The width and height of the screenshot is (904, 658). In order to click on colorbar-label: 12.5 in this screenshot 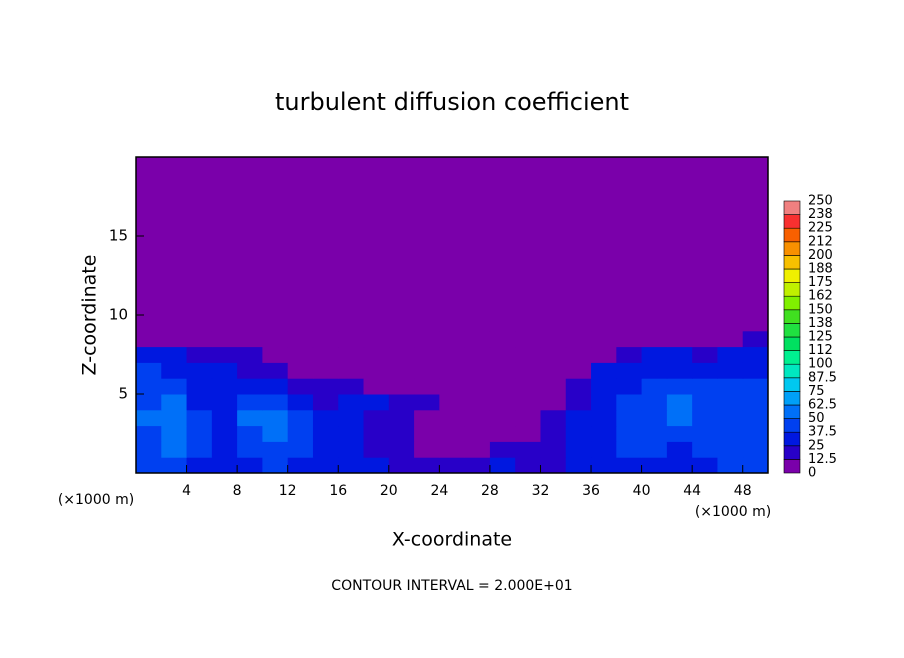, I will do `click(822, 459)`.